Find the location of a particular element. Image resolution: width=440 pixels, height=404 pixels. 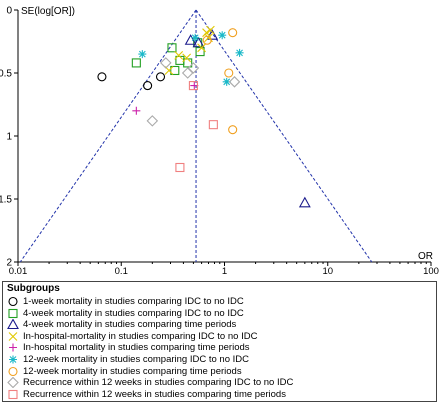

y-tick-label: 1 is located at coordinates (9, 137).